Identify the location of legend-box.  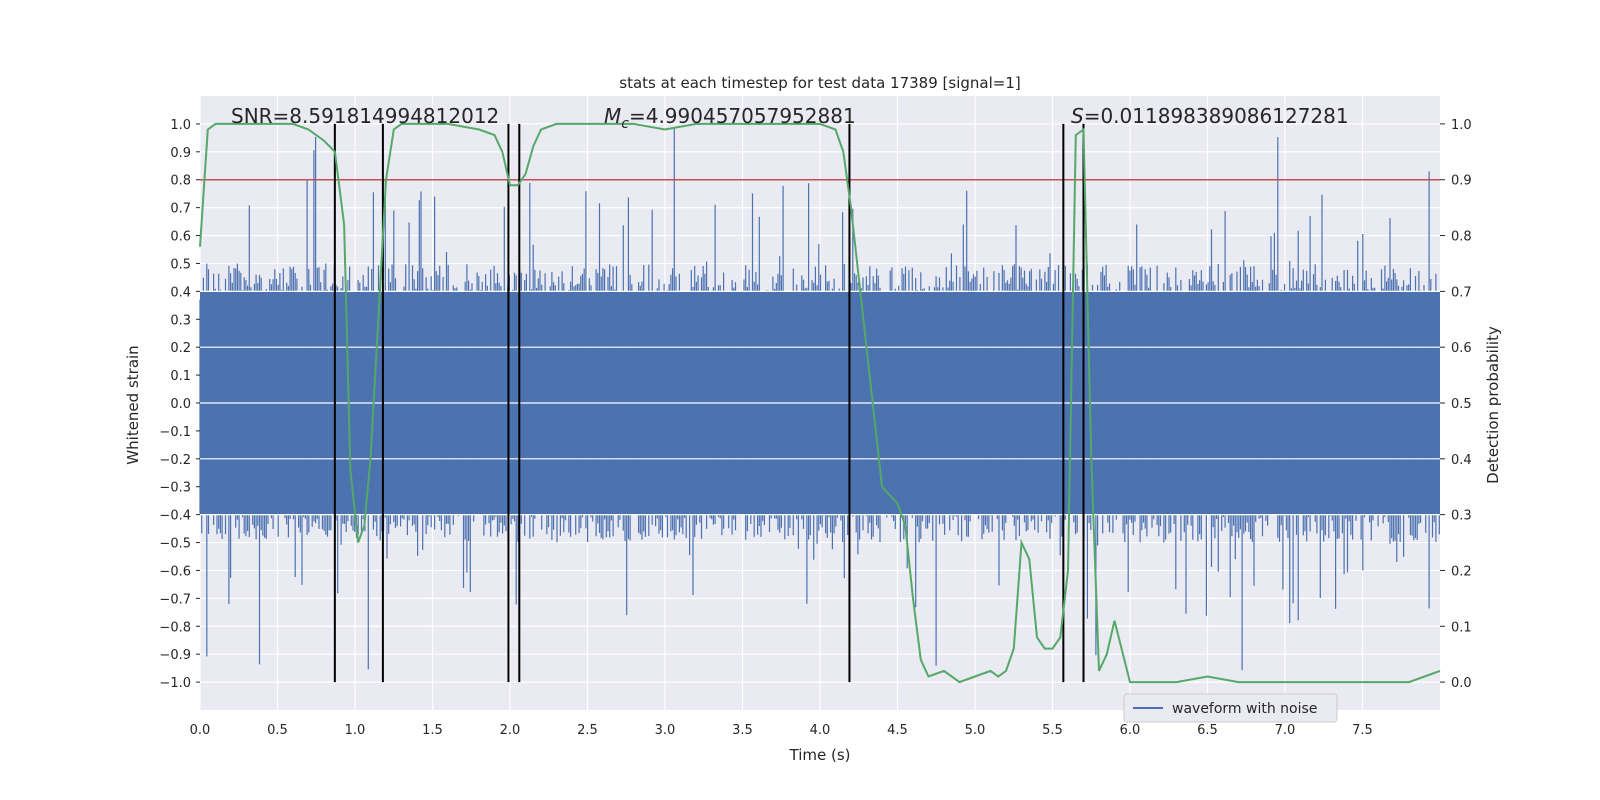
(1230, 708).